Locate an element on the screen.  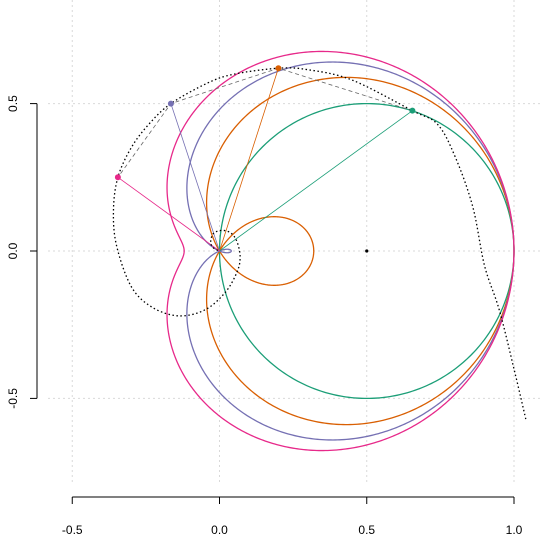
center-point is located at coordinates (367, 251).